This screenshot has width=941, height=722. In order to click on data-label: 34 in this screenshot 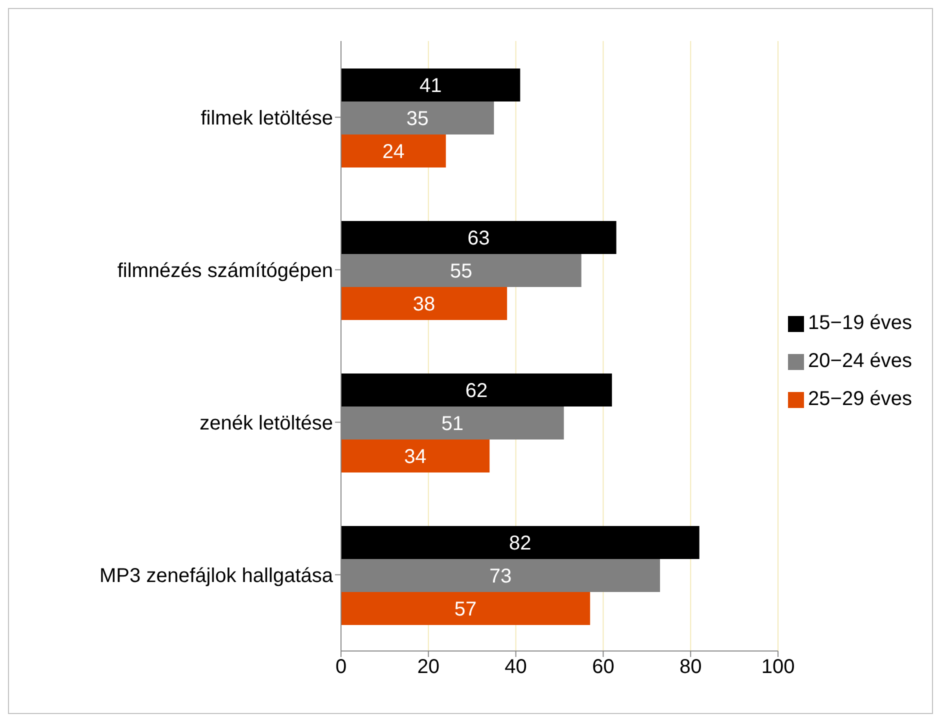, I will do `click(415, 457)`.